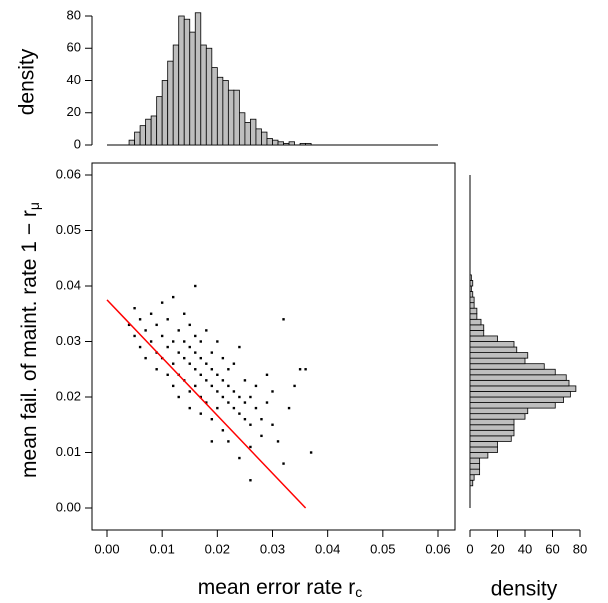 This screenshot has height=603, width=608. I want to click on x-tick-label: 0.02, so click(217, 548).